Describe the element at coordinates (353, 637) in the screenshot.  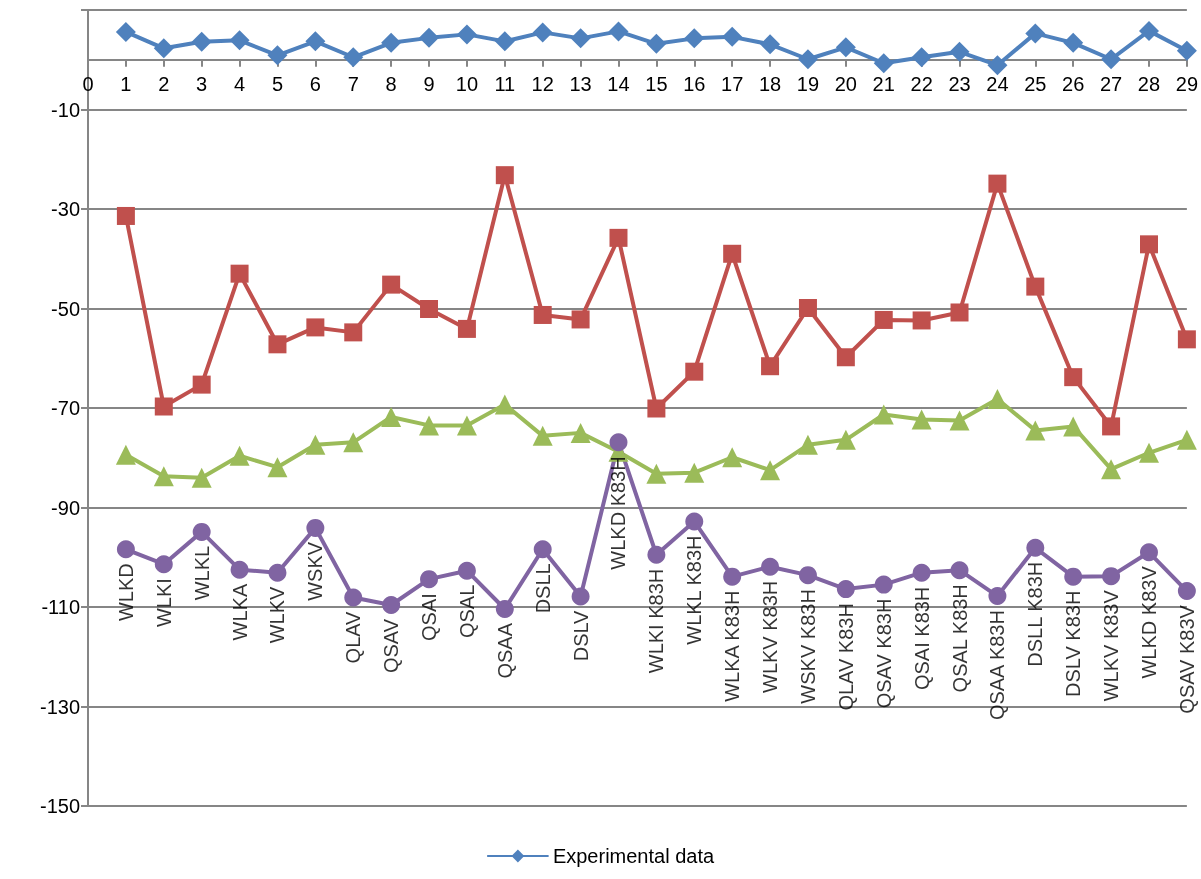
I see `annotation: QLAV` at that location.